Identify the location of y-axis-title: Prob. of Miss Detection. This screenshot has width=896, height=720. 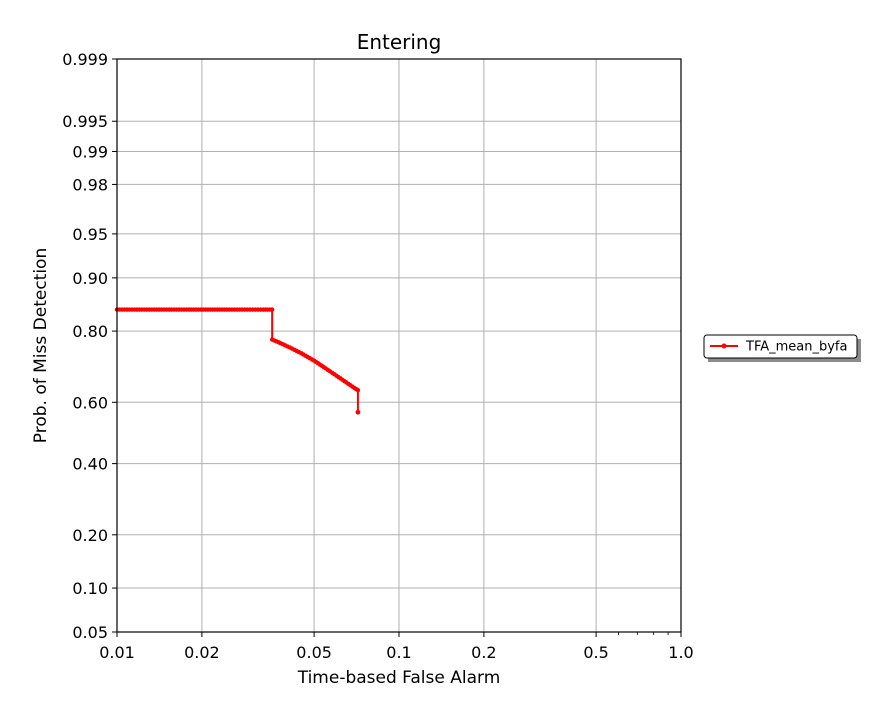
(41, 345).